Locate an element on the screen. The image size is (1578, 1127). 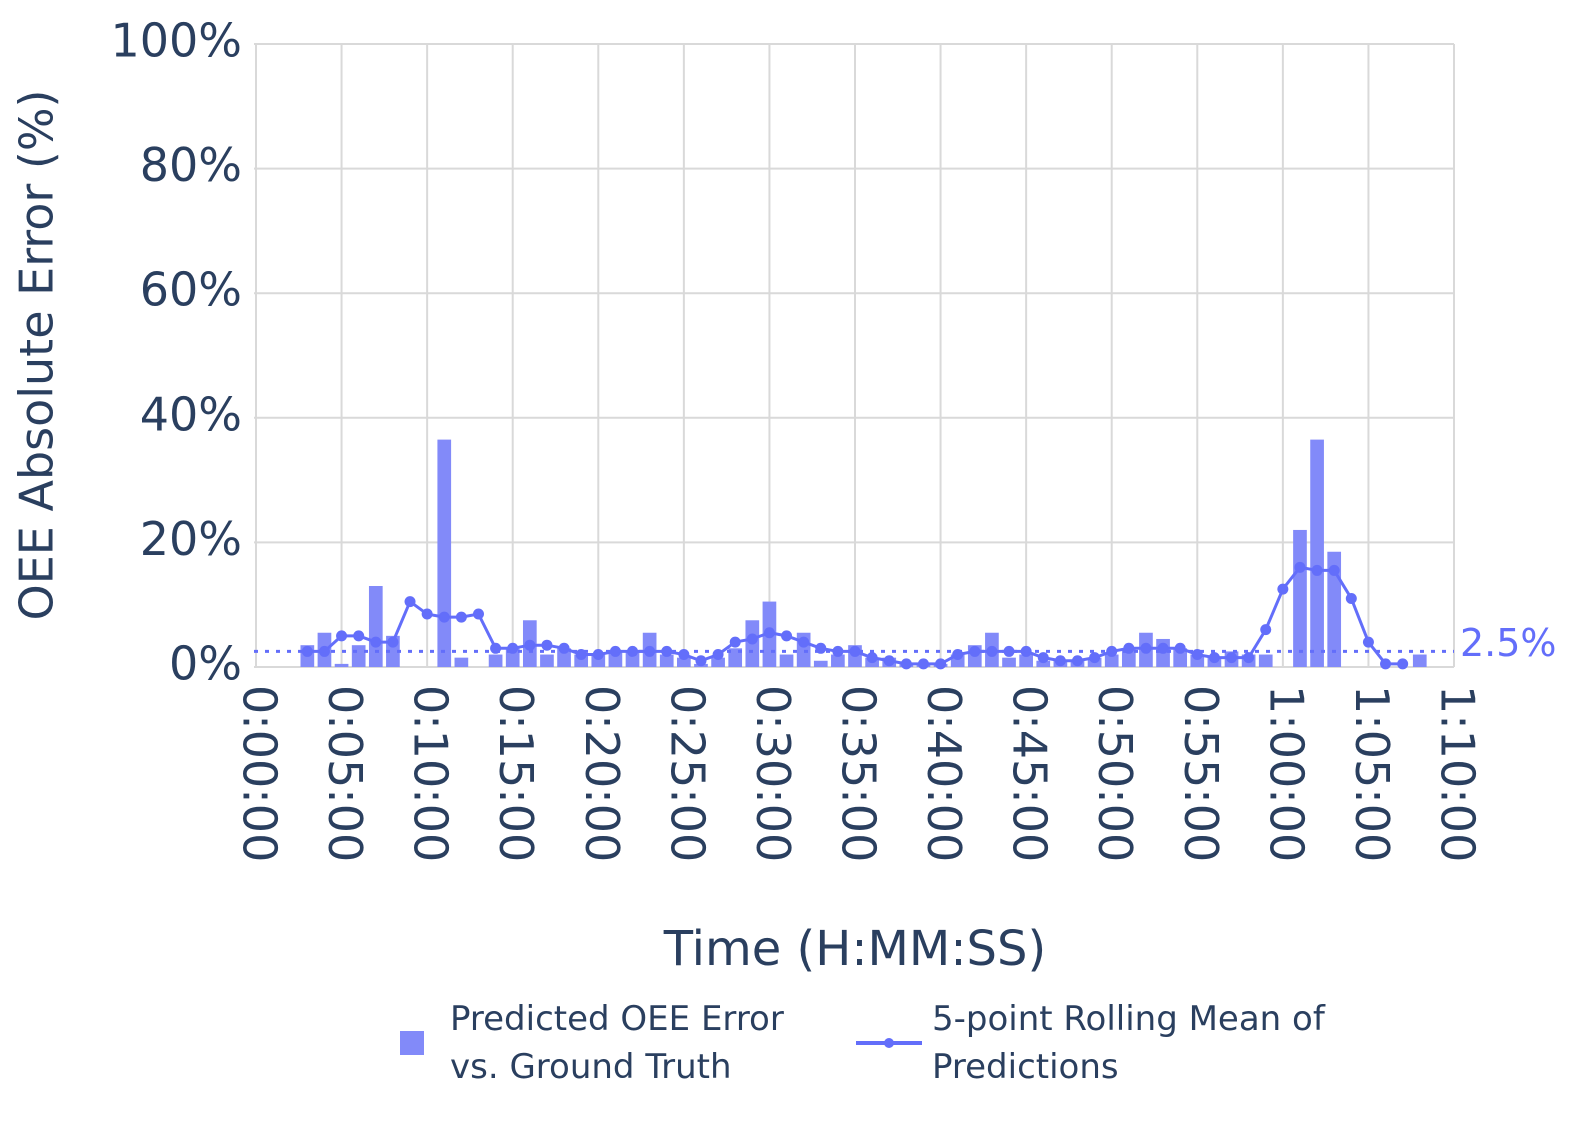
x-tick-label: 0:00:00 is located at coordinates (260, 773).